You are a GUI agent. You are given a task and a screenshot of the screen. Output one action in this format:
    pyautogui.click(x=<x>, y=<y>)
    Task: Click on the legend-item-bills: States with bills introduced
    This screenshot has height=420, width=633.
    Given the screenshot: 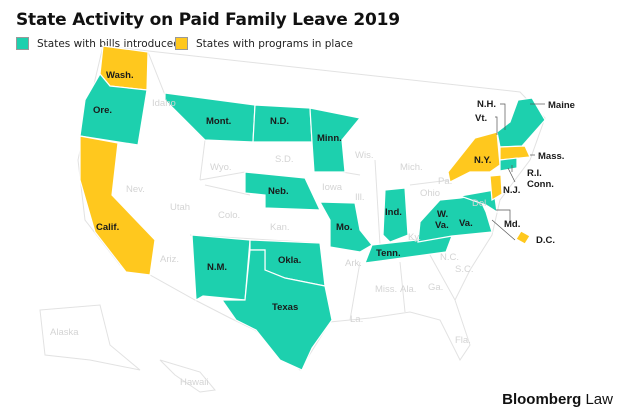 What is the action you would take?
    pyautogui.click(x=98, y=43)
    